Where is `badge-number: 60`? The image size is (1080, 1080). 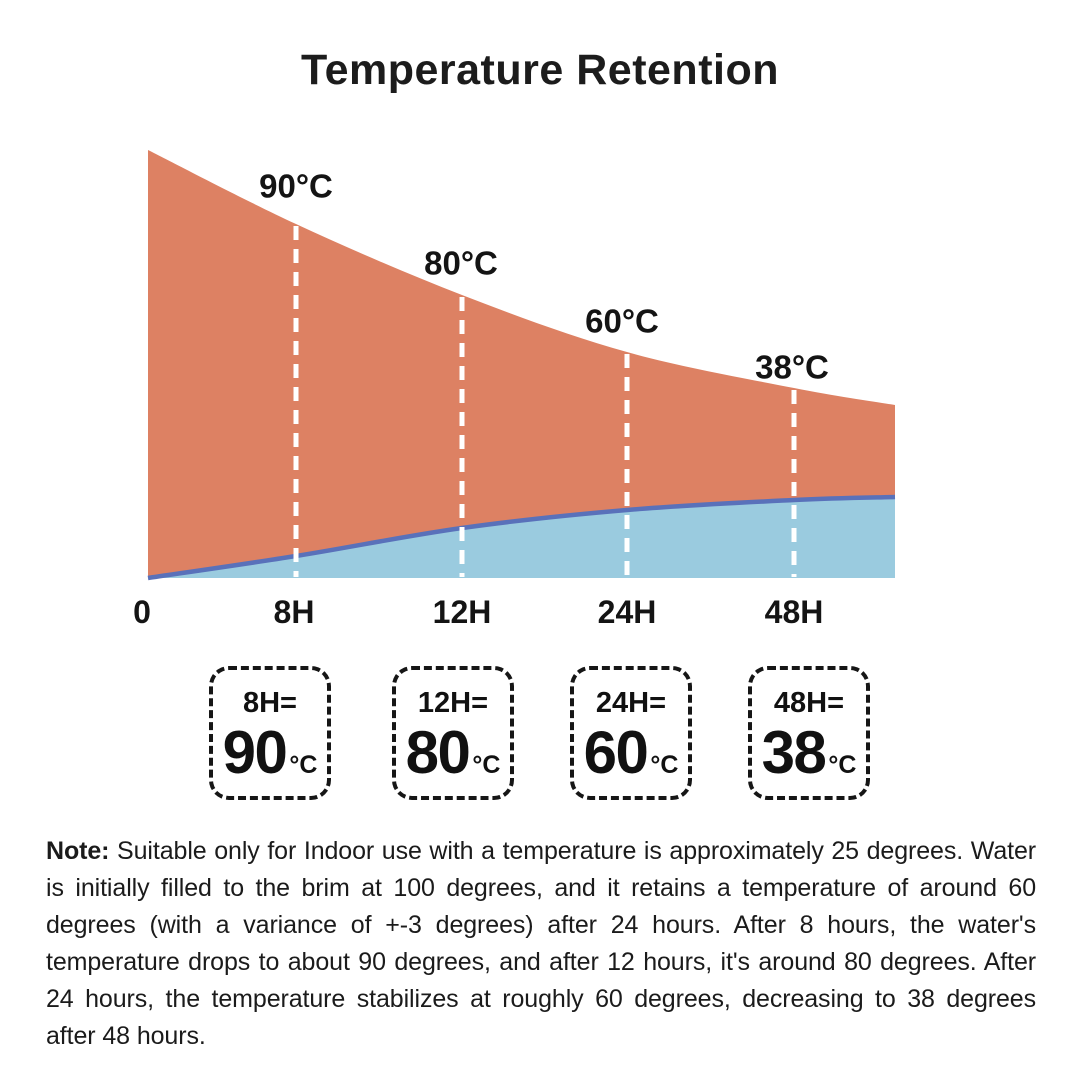
badge-number: 60 is located at coordinates (616, 752).